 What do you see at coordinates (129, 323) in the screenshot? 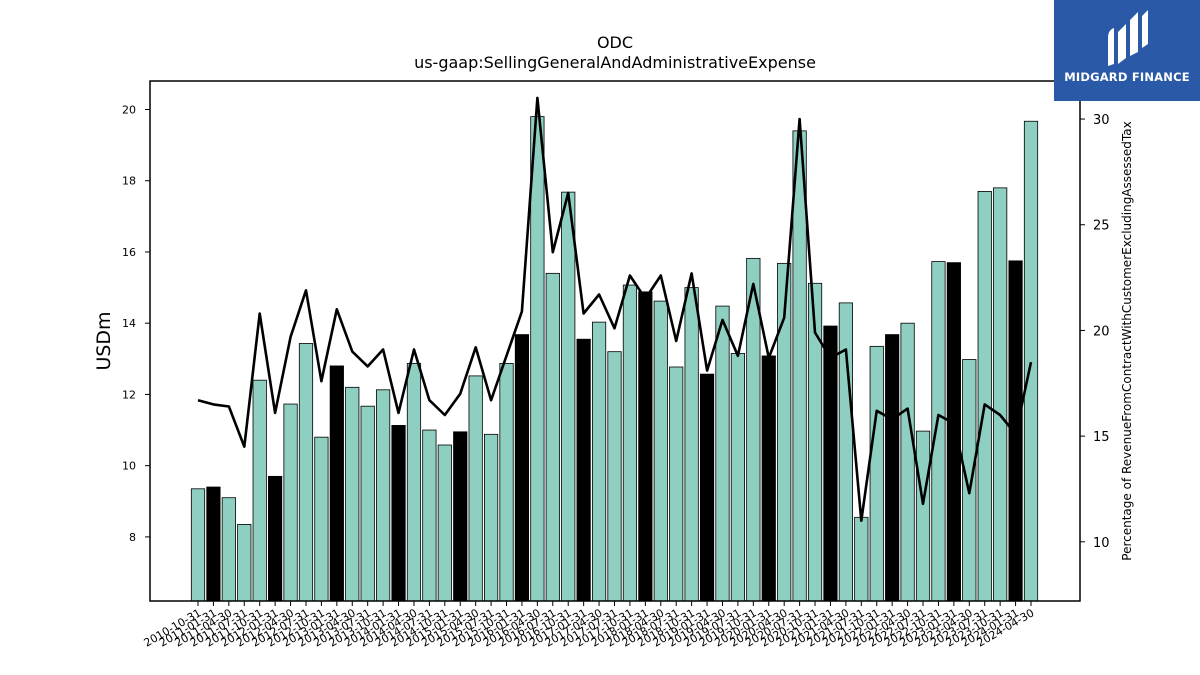
I see `y-tick-label: 14` at bounding box center [129, 323].